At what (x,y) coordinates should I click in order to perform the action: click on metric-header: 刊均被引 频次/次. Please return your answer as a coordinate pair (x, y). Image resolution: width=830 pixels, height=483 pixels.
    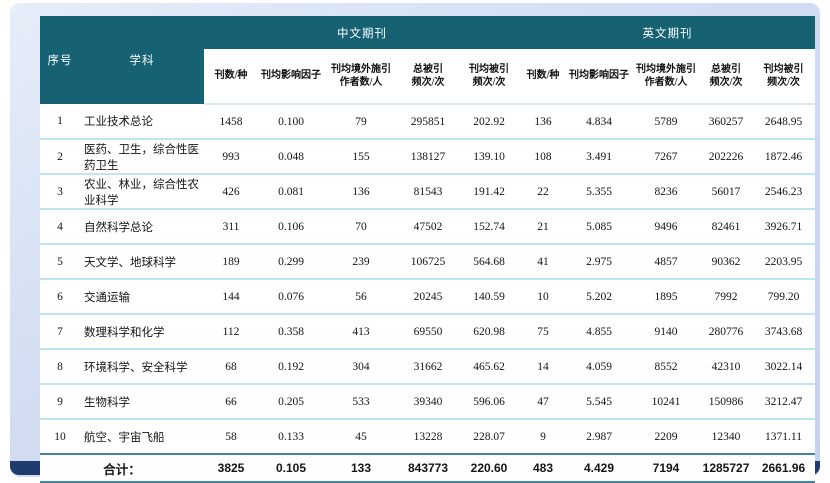
    Looking at the image, I should click on (784, 77).